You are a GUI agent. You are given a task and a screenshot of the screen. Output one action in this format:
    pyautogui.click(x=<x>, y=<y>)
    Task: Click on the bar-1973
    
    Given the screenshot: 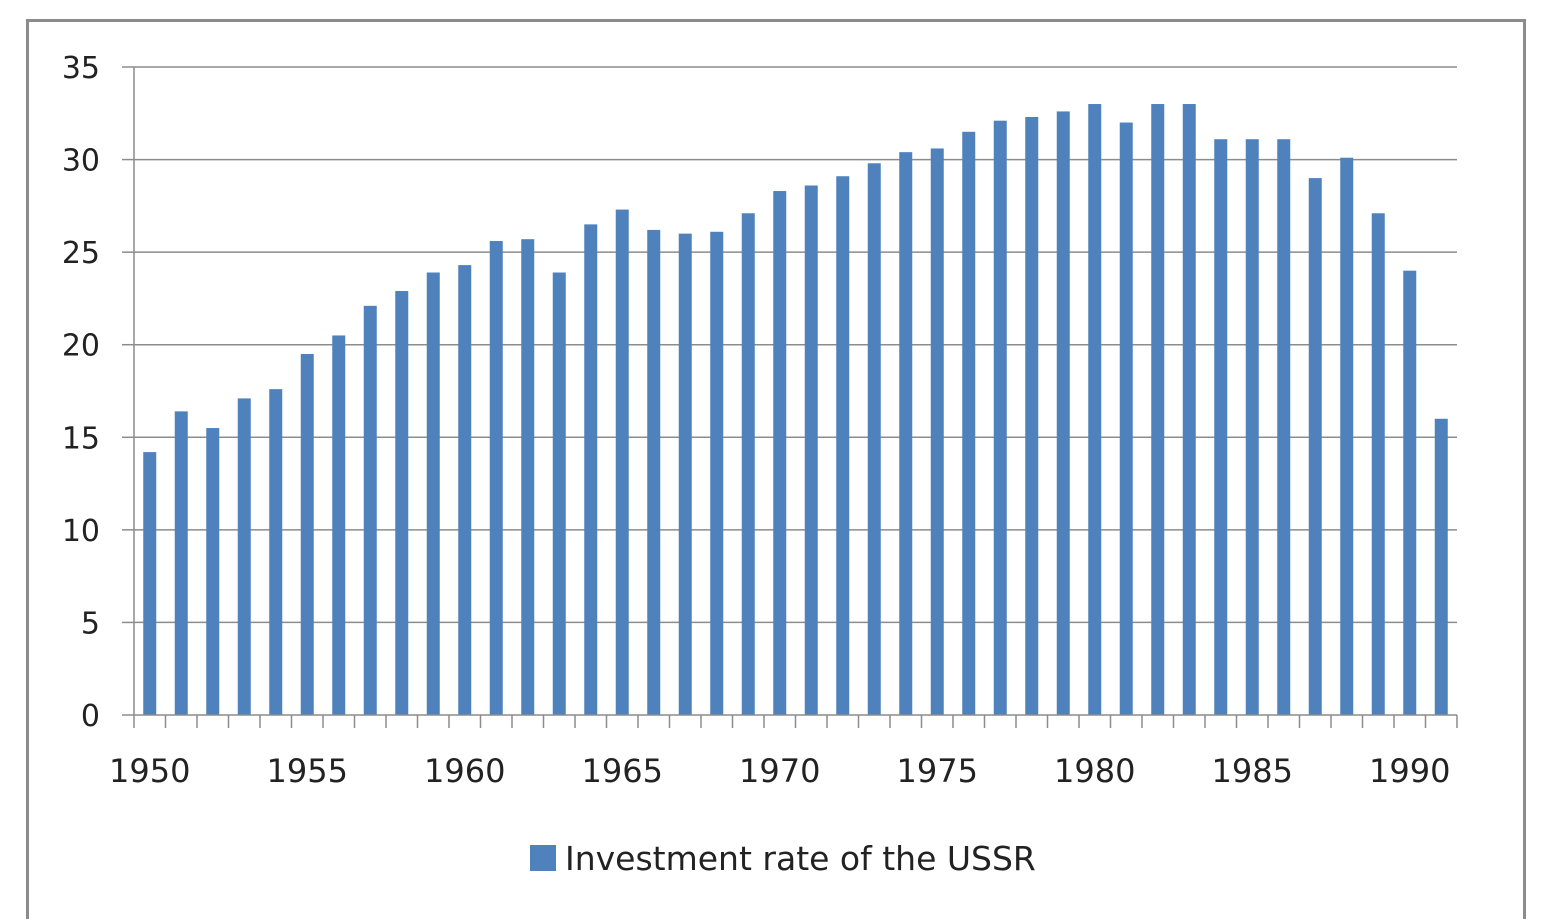 What is the action you would take?
    pyautogui.click(x=874, y=439)
    